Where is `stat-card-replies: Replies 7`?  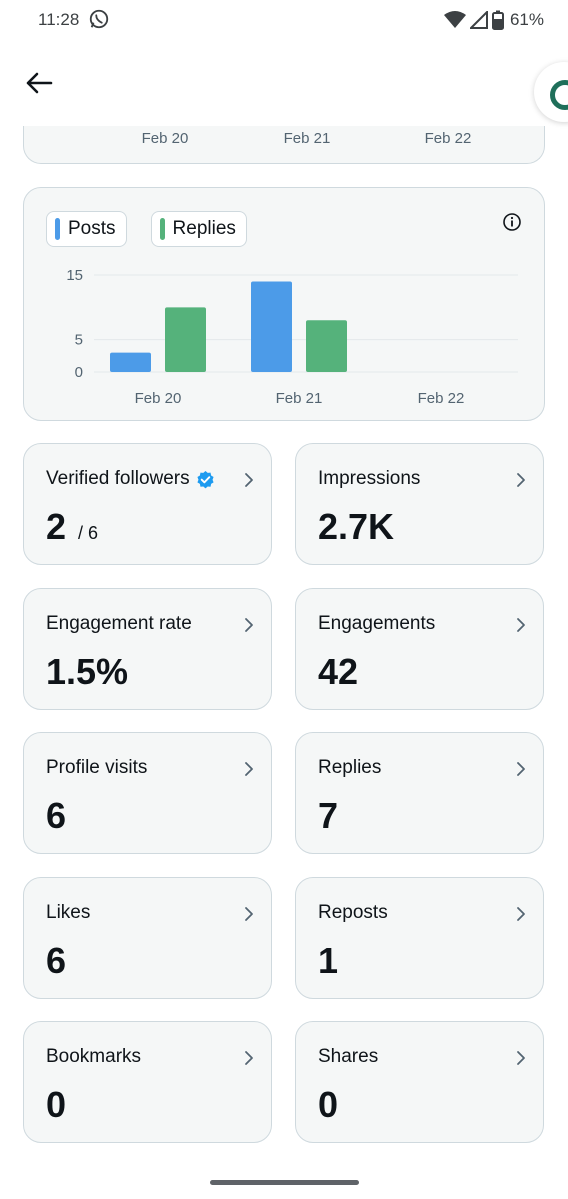 stat-card-replies: Replies 7 is located at coordinates (419, 793).